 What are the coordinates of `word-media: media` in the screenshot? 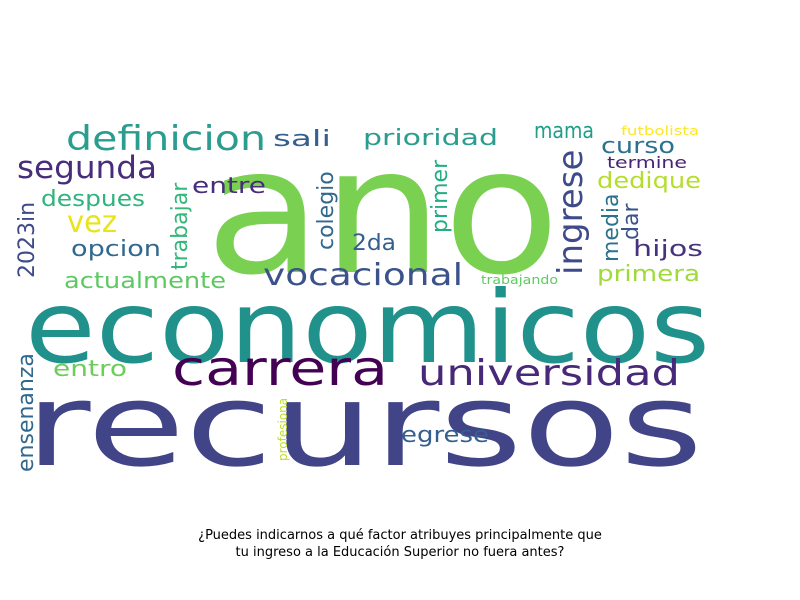 It's located at (611, 227).